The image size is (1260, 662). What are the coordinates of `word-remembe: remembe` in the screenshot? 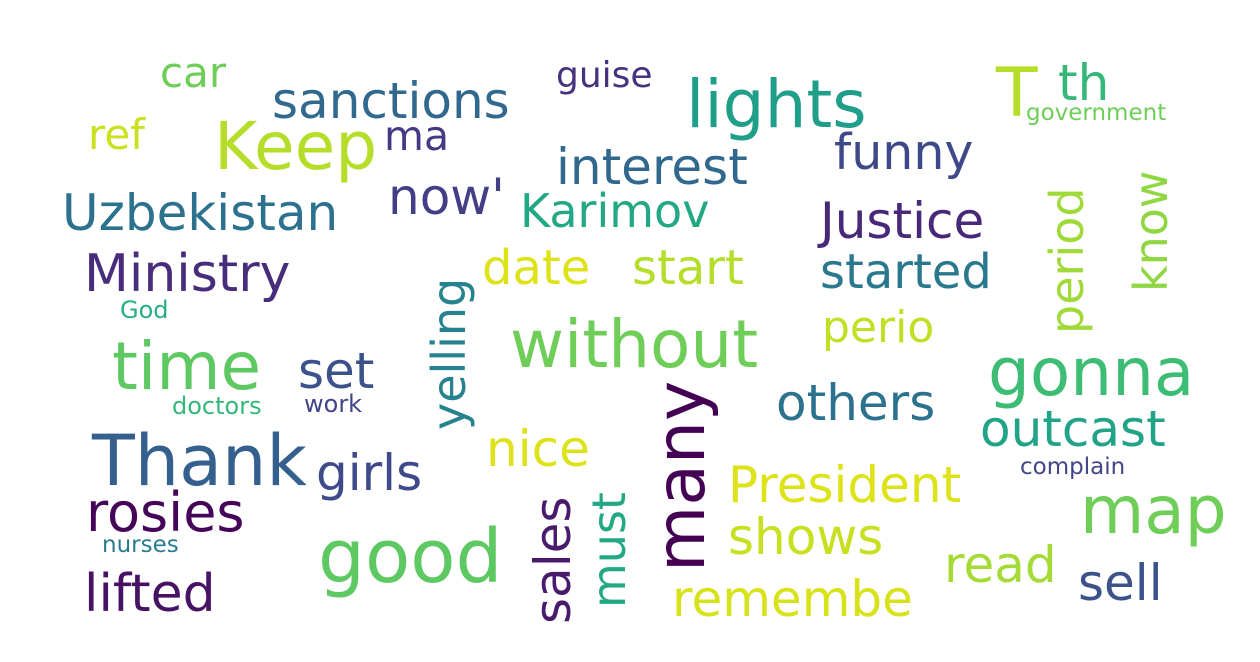 It's located at (792, 599).